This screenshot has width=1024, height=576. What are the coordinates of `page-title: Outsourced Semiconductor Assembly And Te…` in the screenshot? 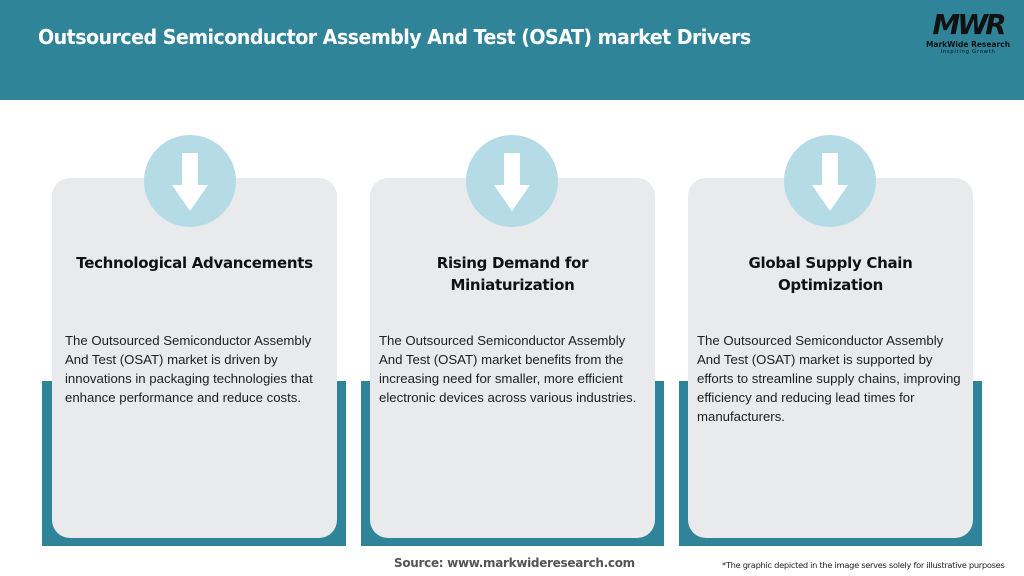 It's located at (394, 37).